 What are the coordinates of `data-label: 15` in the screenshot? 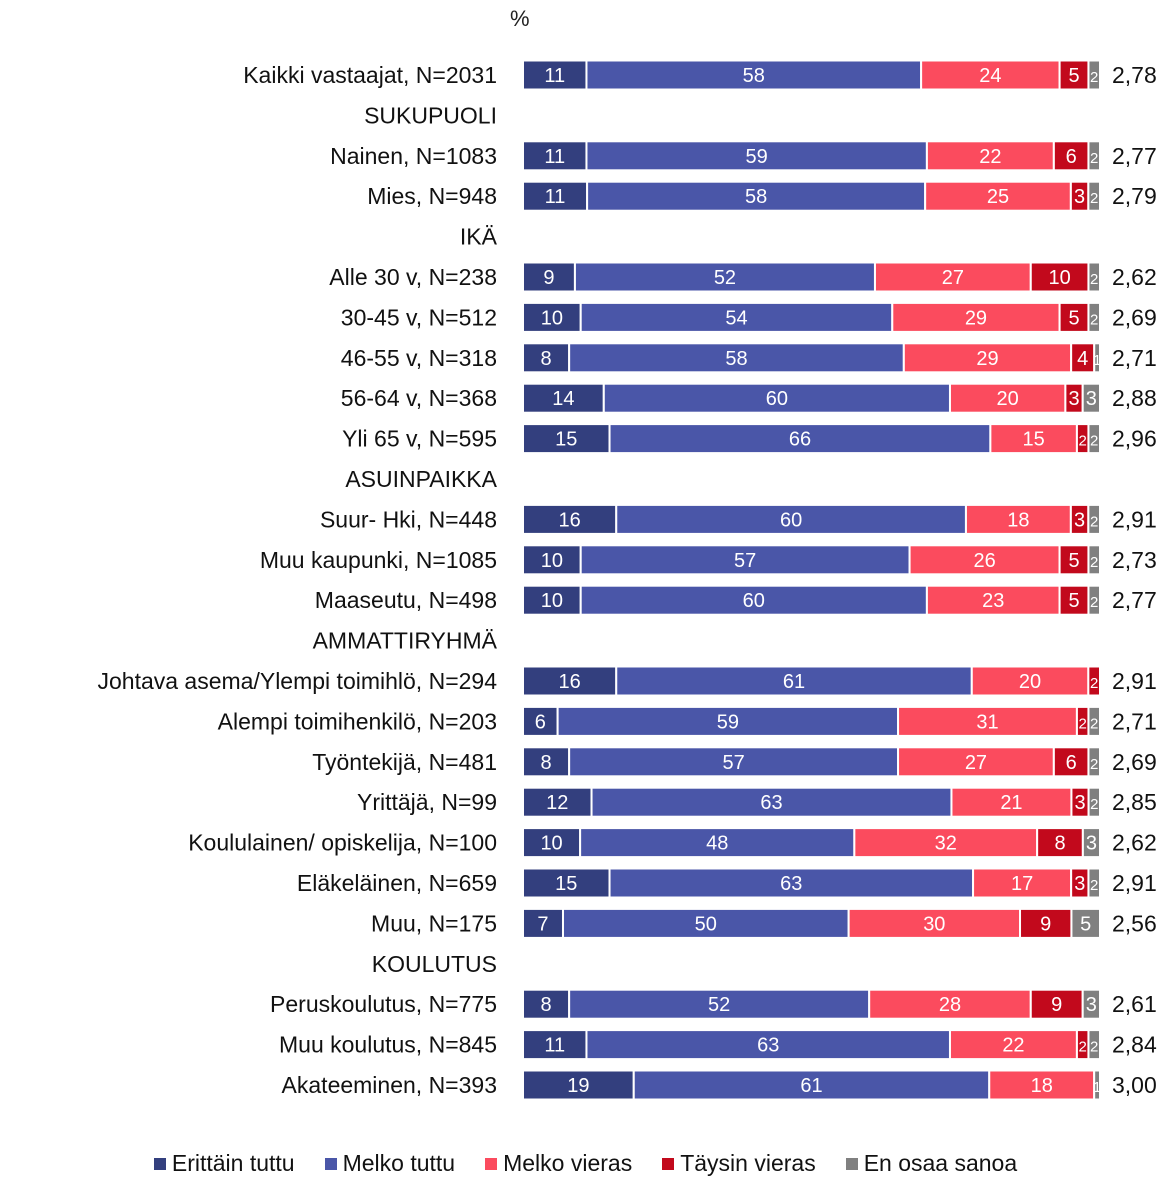 It's located at (1034, 440).